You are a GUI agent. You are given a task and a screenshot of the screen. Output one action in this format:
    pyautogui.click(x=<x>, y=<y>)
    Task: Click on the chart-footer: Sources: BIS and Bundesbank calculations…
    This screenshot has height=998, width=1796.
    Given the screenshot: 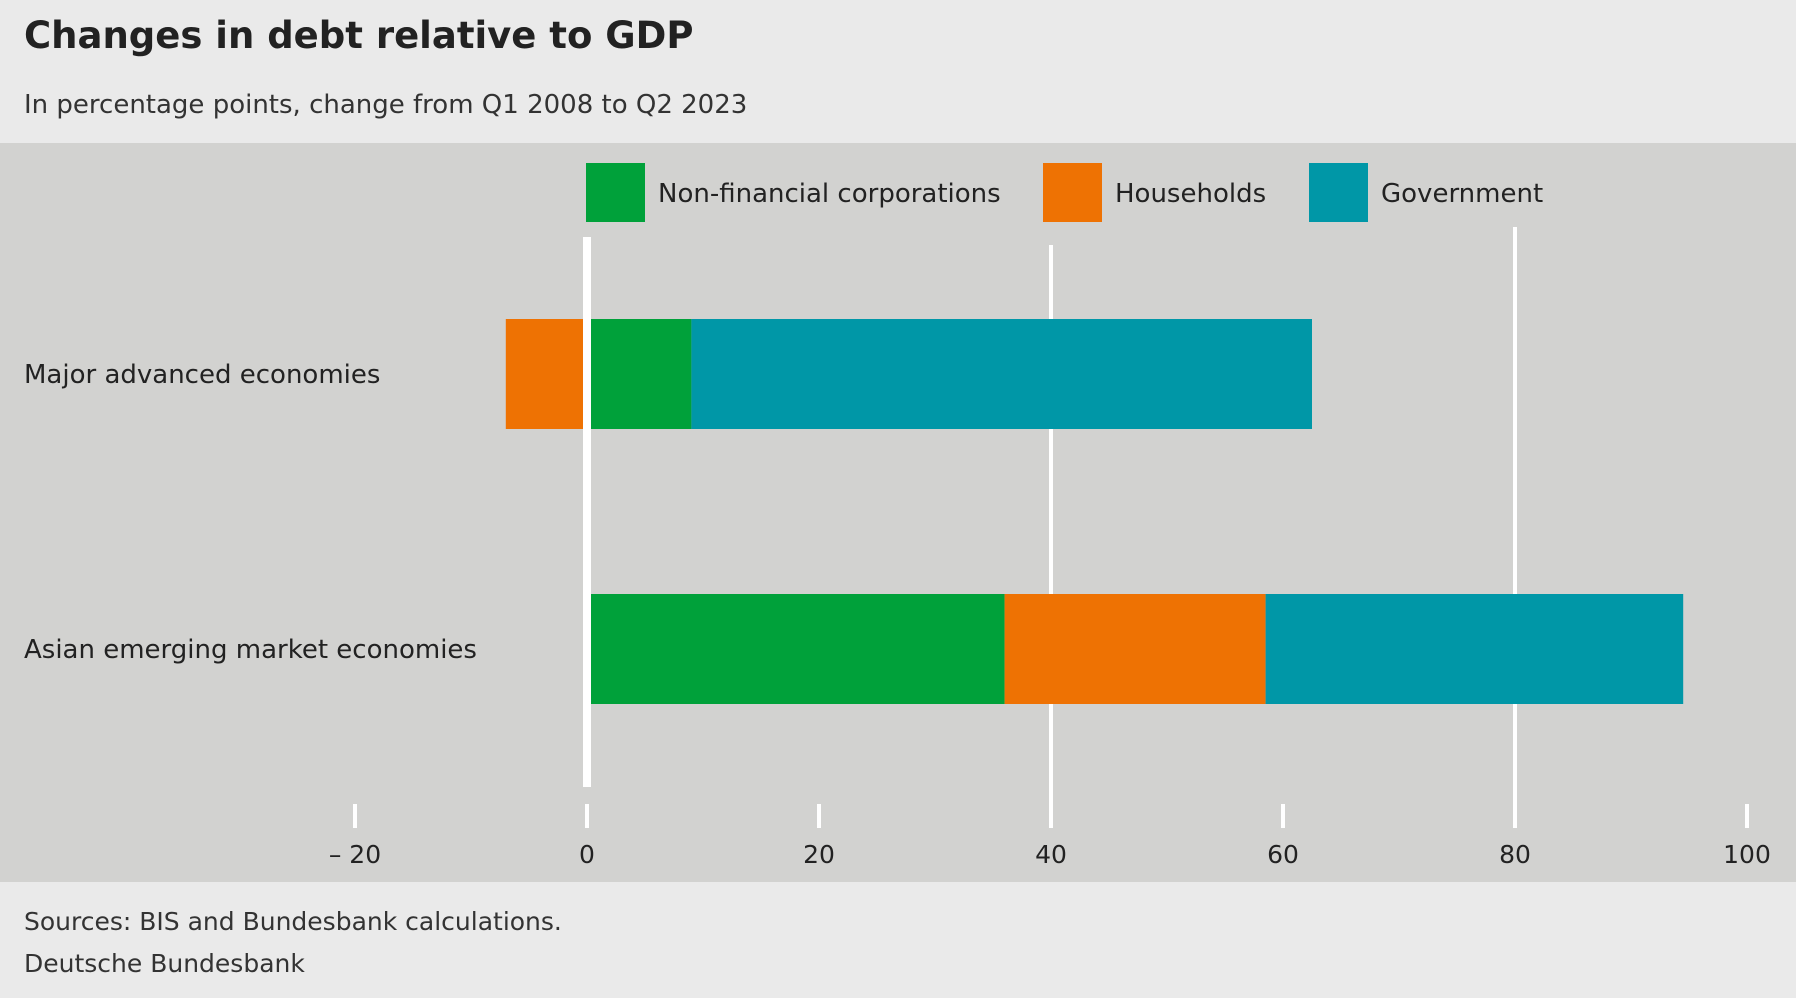 What is the action you would take?
    pyautogui.click(x=898, y=943)
    